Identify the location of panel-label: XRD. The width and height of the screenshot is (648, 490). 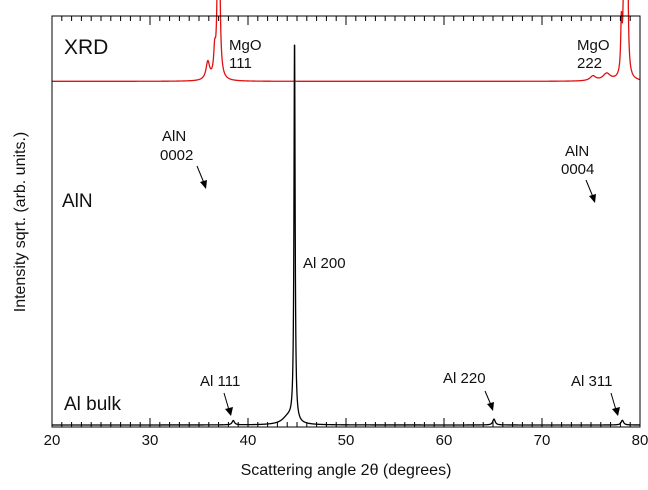
(86, 47).